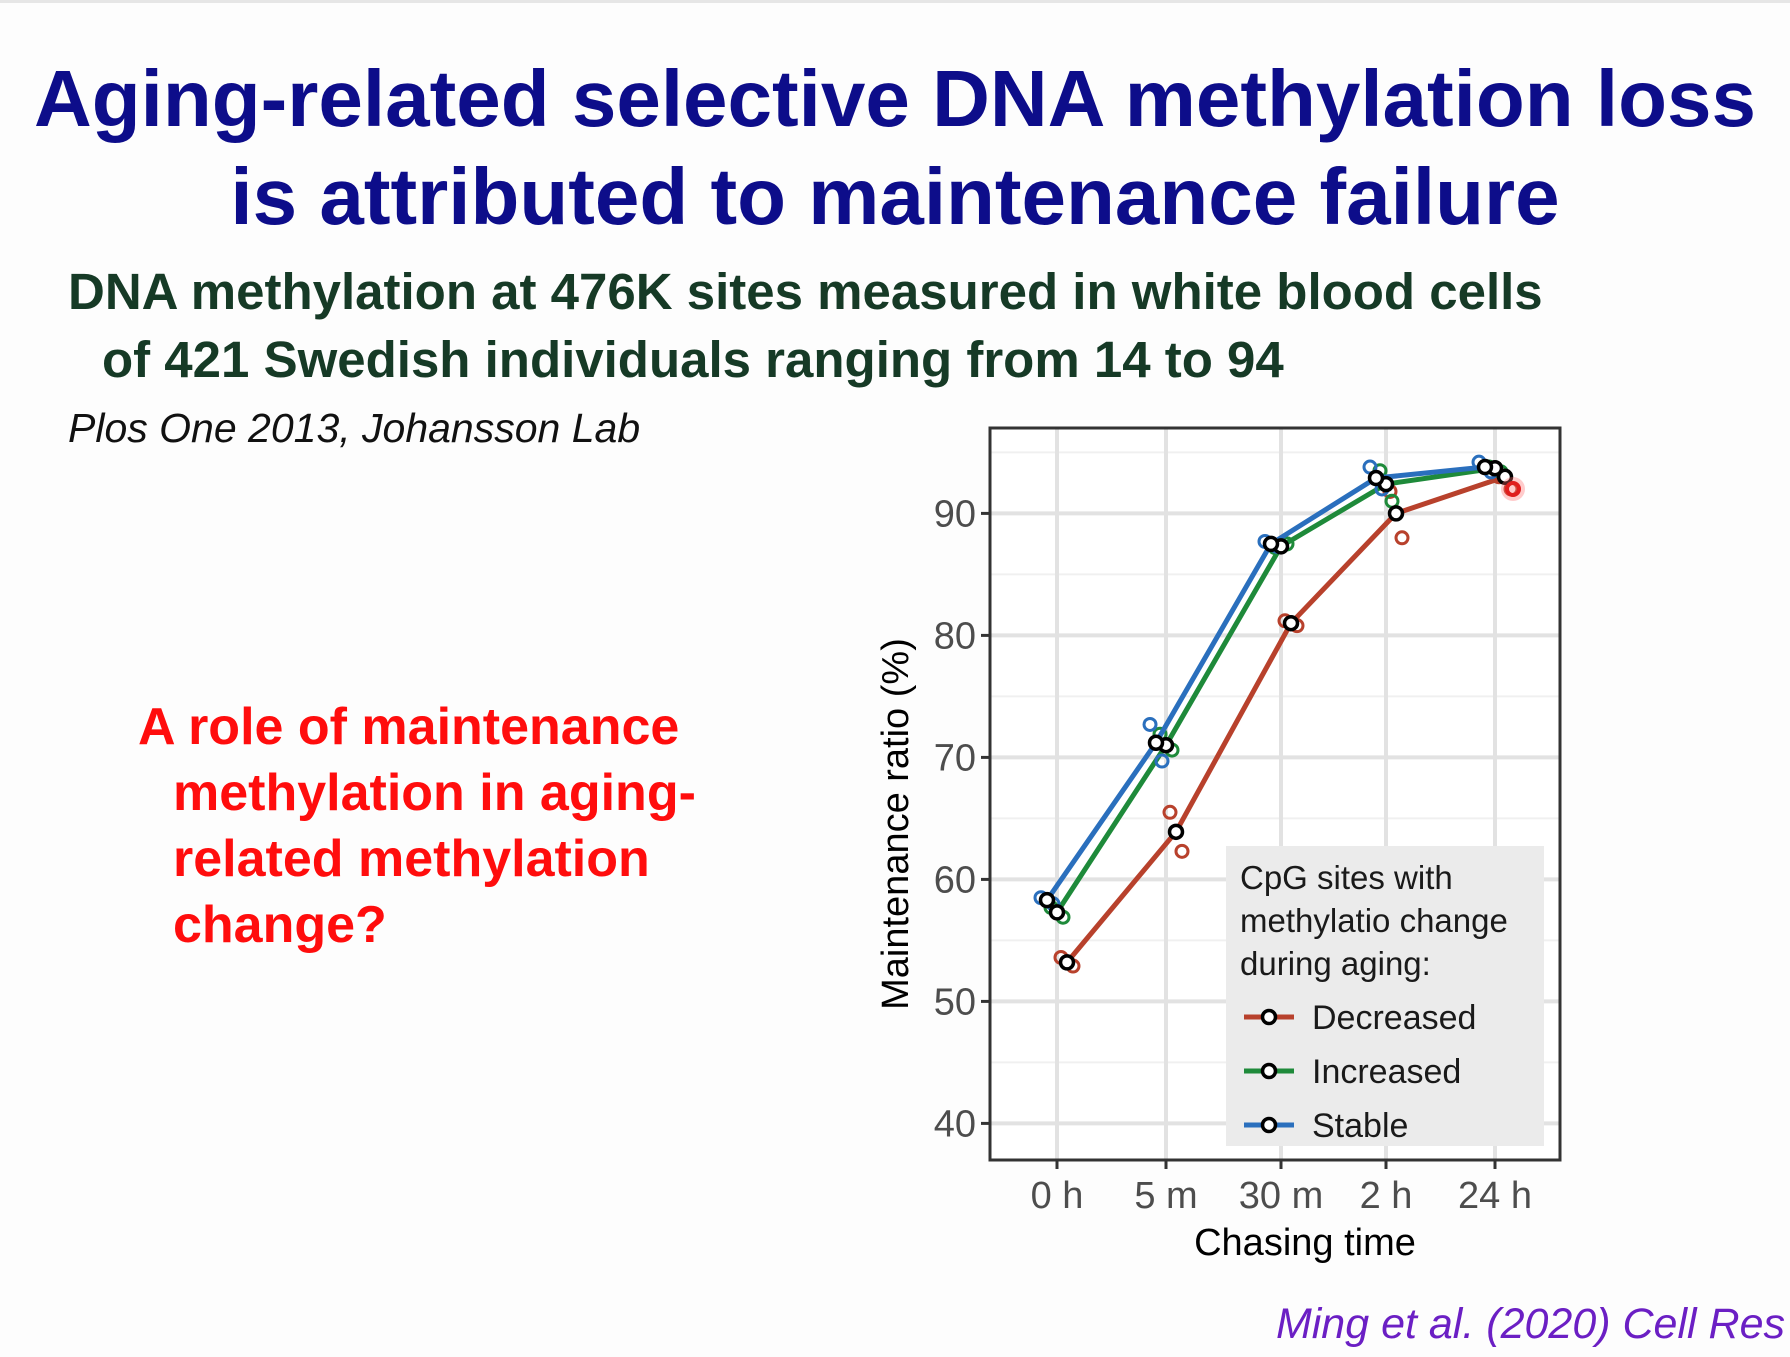 The image size is (1790, 1357). What do you see at coordinates (955, 636) in the screenshot?
I see `y-tick-label: 80` at bounding box center [955, 636].